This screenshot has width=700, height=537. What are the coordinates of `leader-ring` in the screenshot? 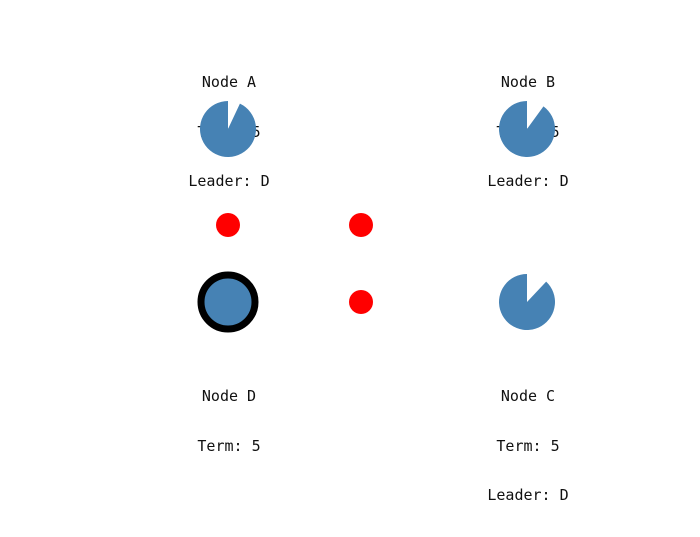 It's located at (228, 302).